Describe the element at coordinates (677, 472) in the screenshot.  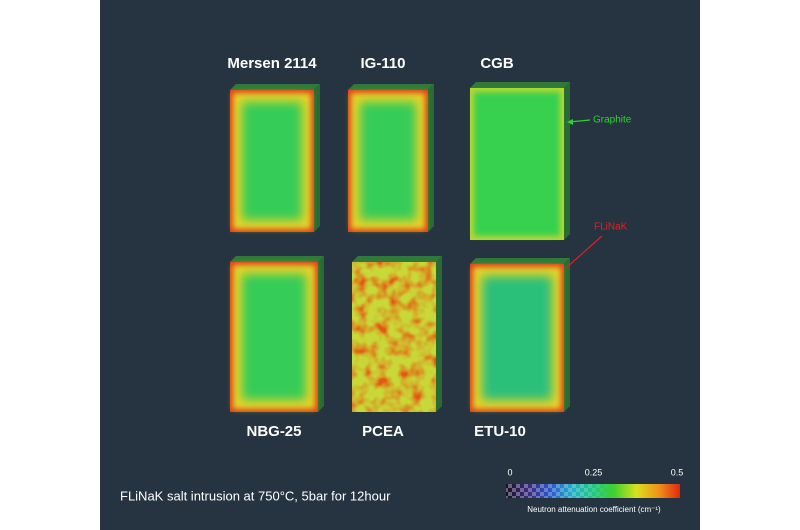
I see `colorbar-tick-label: 0.5` at that location.